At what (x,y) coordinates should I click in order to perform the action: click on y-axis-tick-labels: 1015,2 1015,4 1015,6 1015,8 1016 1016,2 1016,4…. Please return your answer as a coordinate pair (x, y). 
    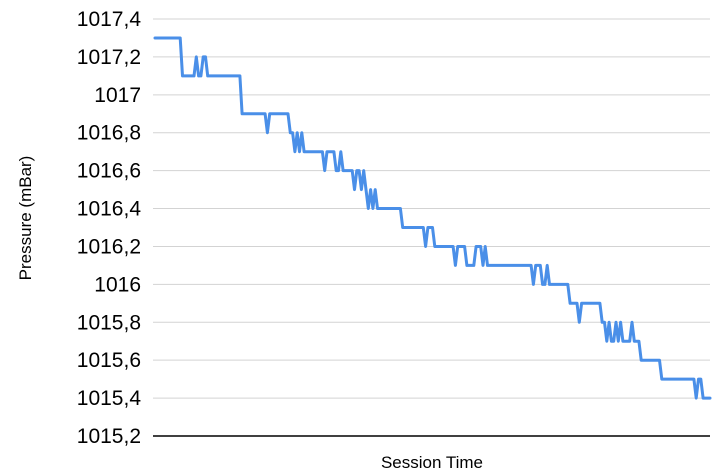
    Looking at the image, I should click on (109, 228).